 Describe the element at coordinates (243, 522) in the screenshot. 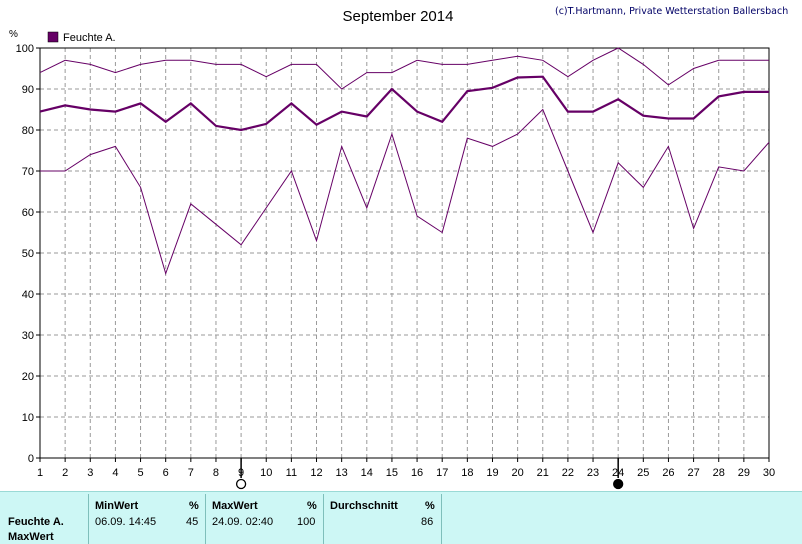

I see `max-time: 24.09. 02:40` at that location.